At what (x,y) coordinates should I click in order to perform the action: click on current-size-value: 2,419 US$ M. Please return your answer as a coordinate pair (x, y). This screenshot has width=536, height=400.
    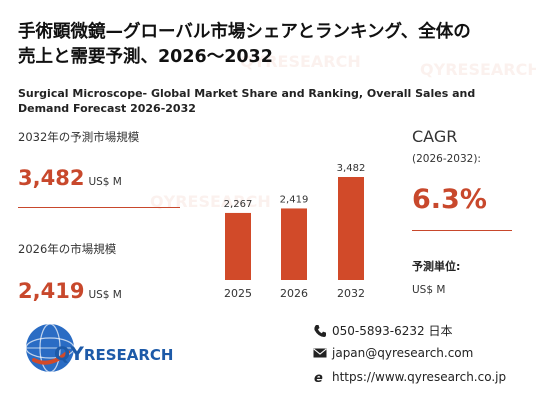
    Looking at the image, I should click on (70, 291).